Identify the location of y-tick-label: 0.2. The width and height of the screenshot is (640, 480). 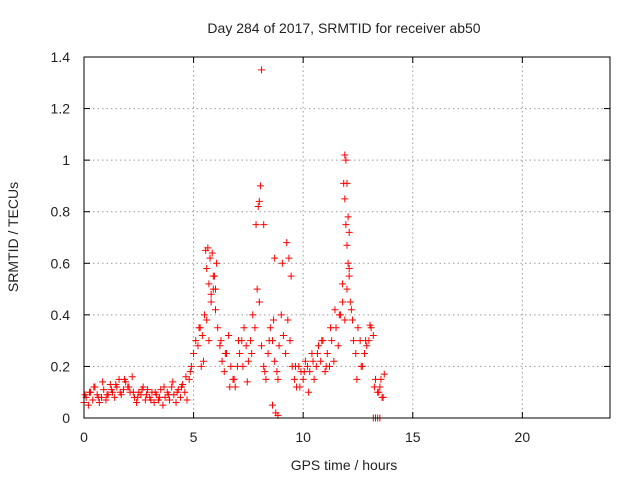
(61, 366).